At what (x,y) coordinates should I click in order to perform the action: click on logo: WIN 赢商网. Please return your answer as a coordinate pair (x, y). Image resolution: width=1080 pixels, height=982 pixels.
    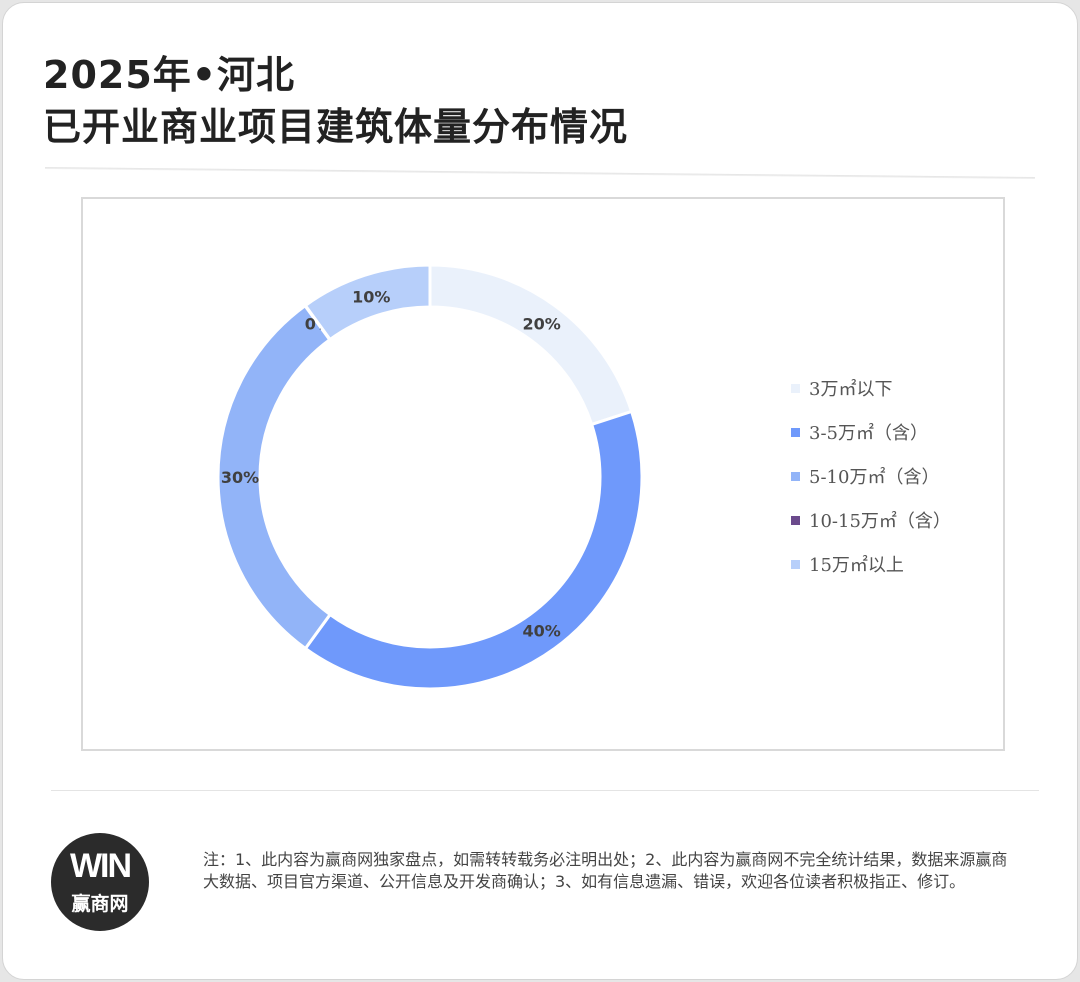
    Looking at the image, I should click on (100, 882).